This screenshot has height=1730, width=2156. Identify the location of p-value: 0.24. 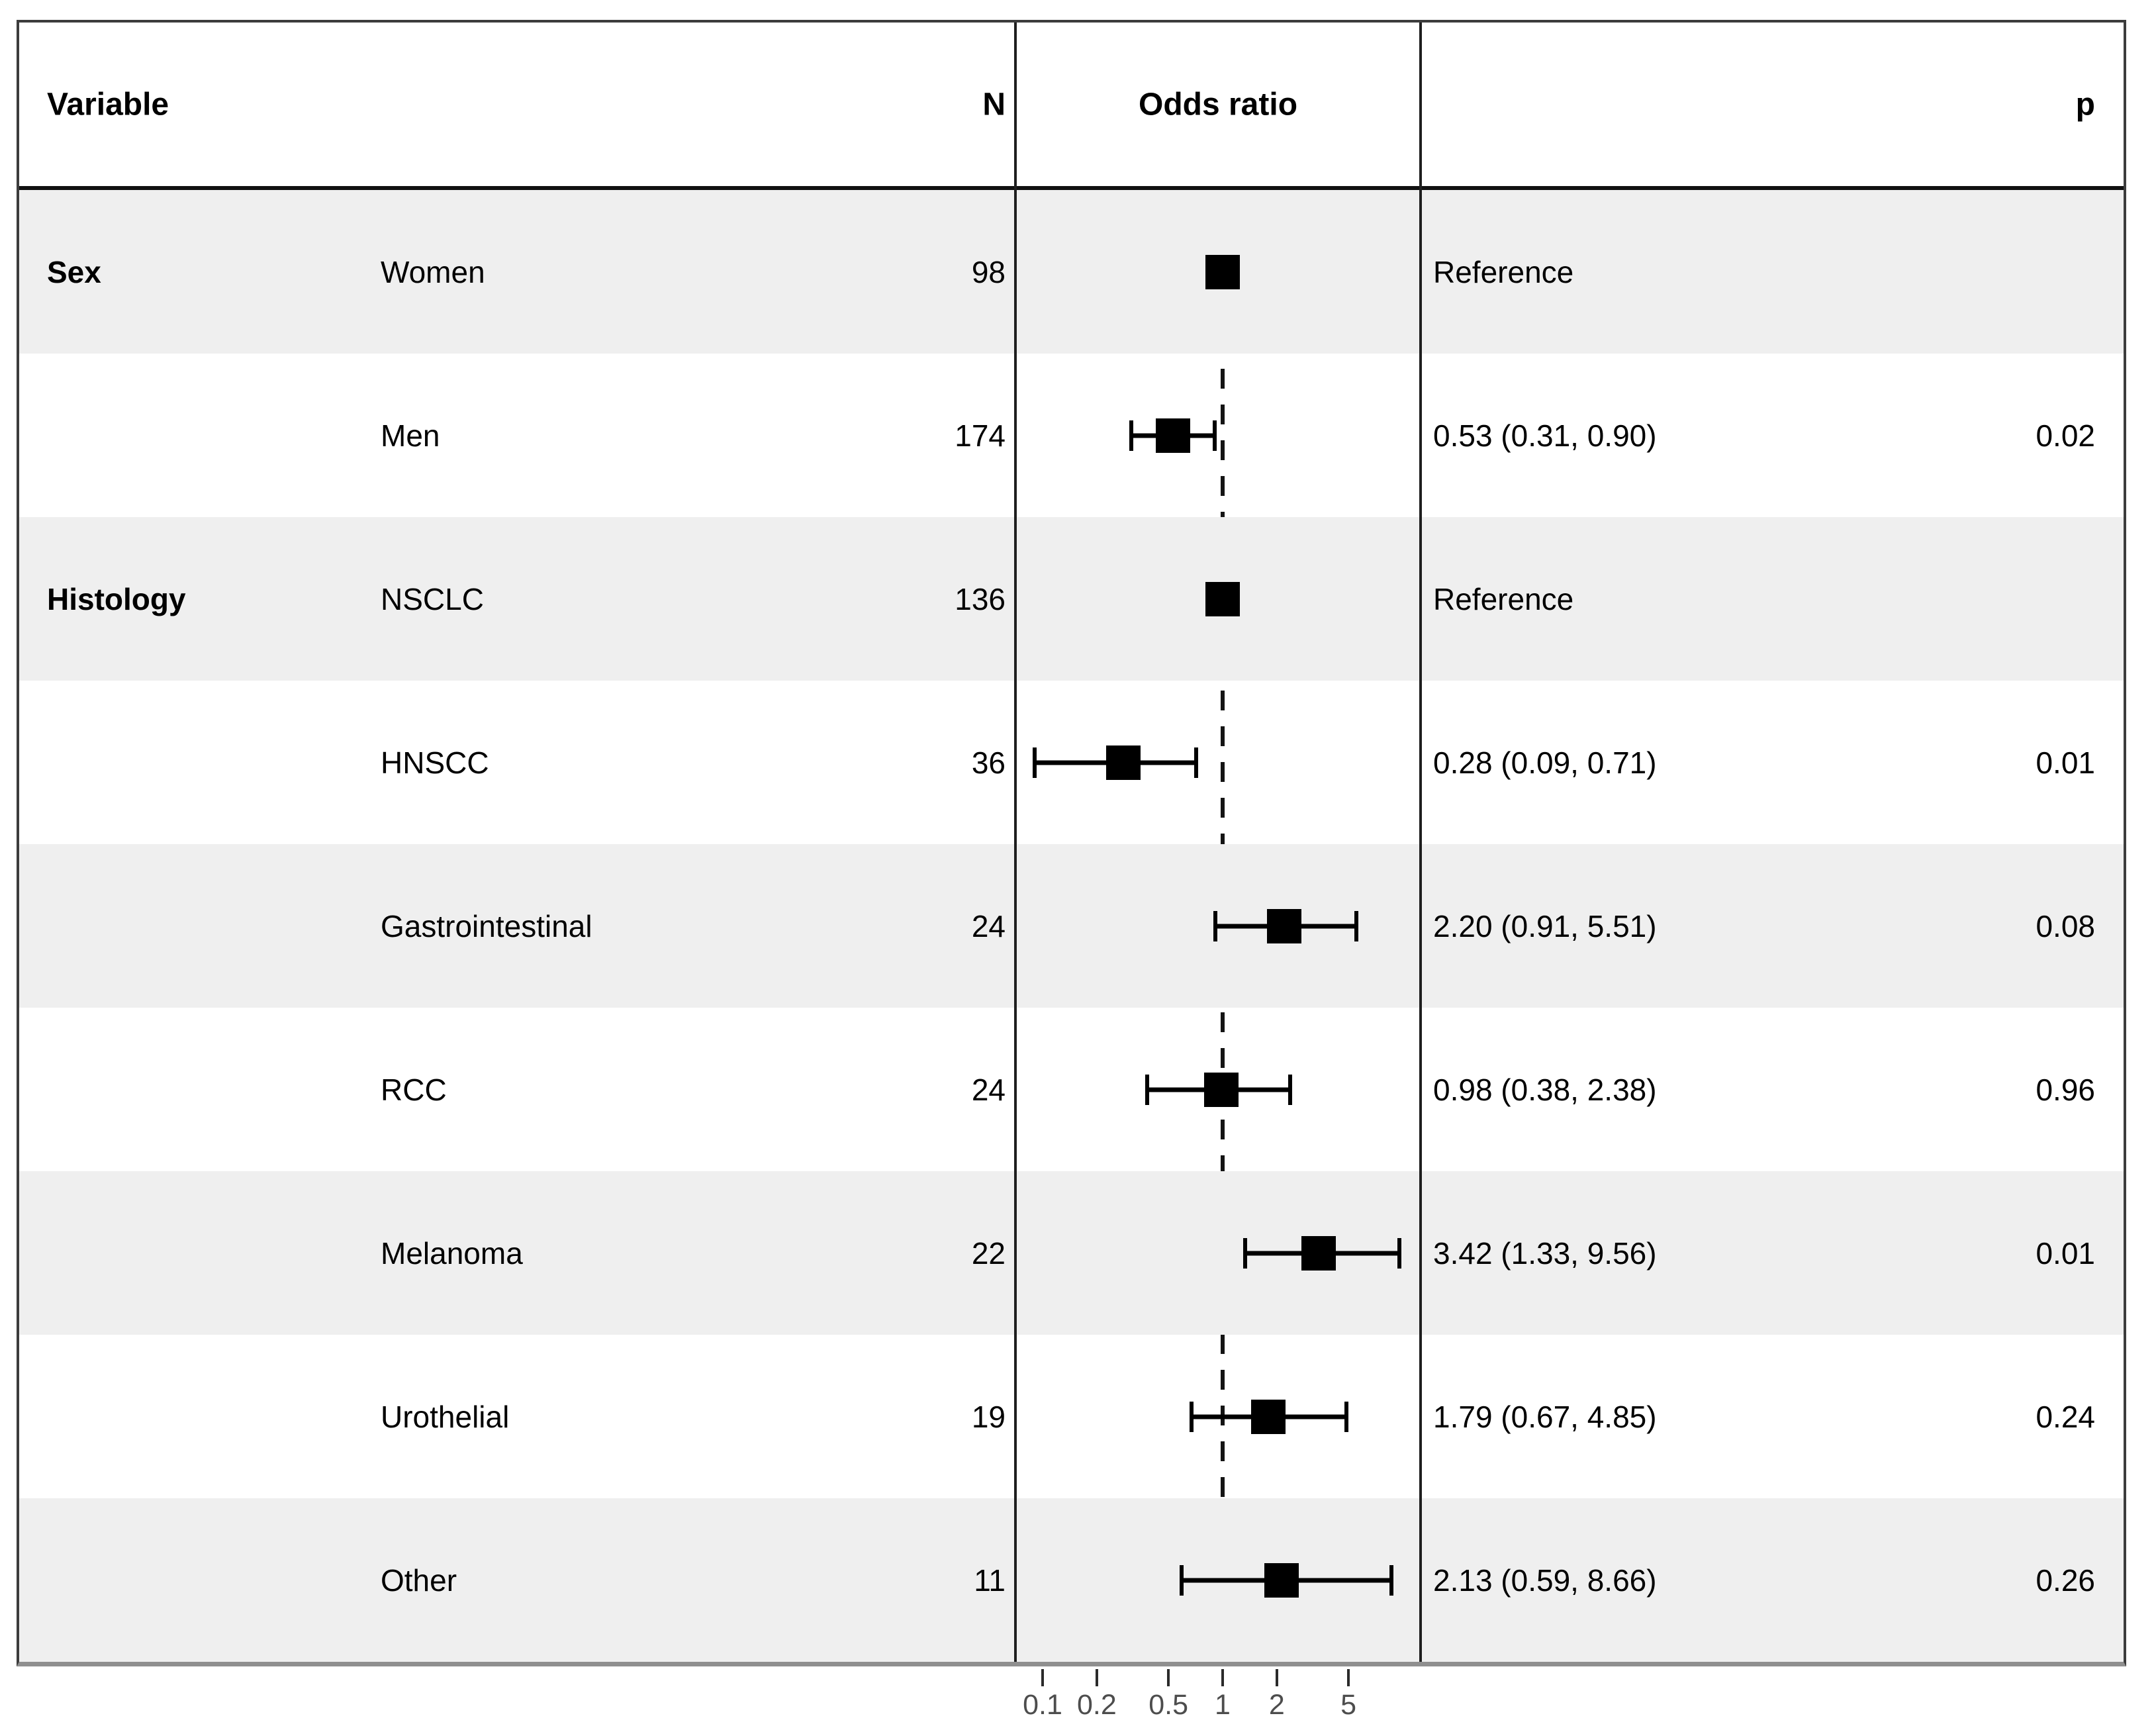
(2065, 1417).